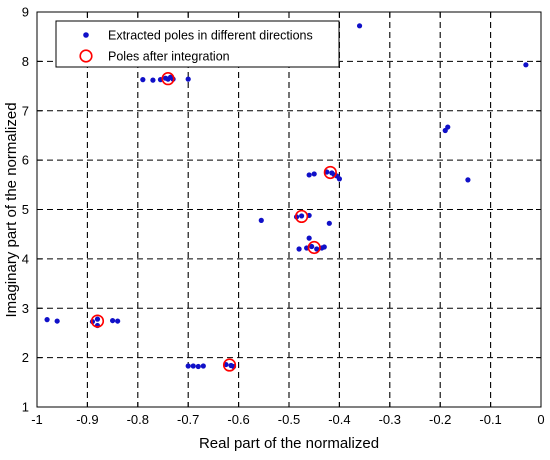 The image size is (550, 460). I want to click on legend-label-extracted: Extracted poles in different directions, so click(210, 36).